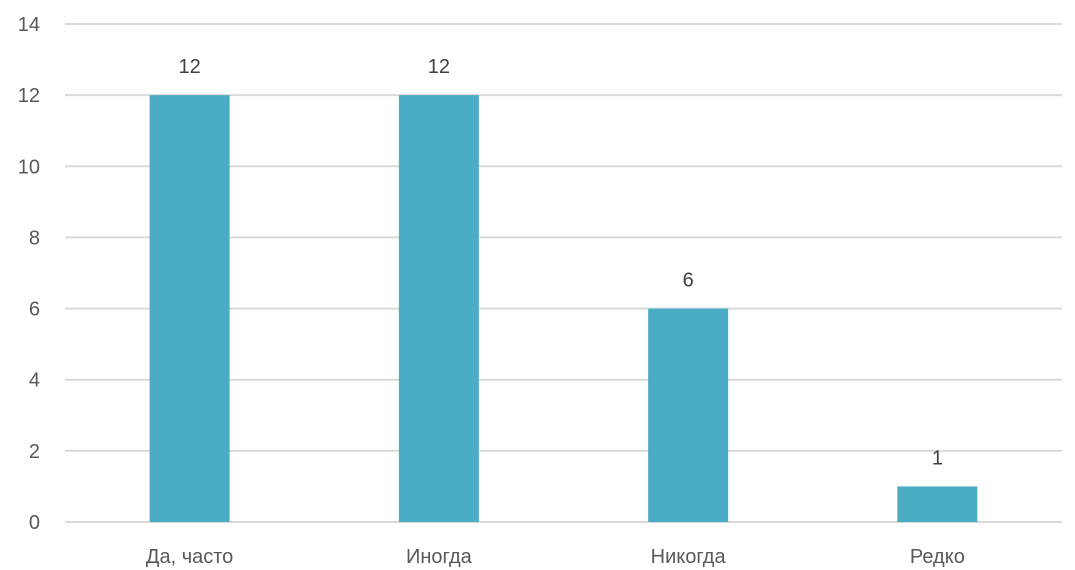 Image resolution: width=1075 pixels, height=570 pixels. What do you see at coordinates (34, 310) in the screenshot?
I see `y-tick-label: 6` at bounding box center [34, 310].